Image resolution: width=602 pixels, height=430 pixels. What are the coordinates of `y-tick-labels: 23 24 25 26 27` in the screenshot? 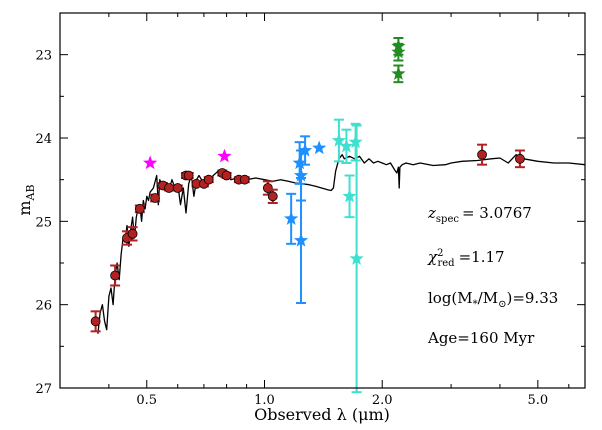 It's located at (43, 223).